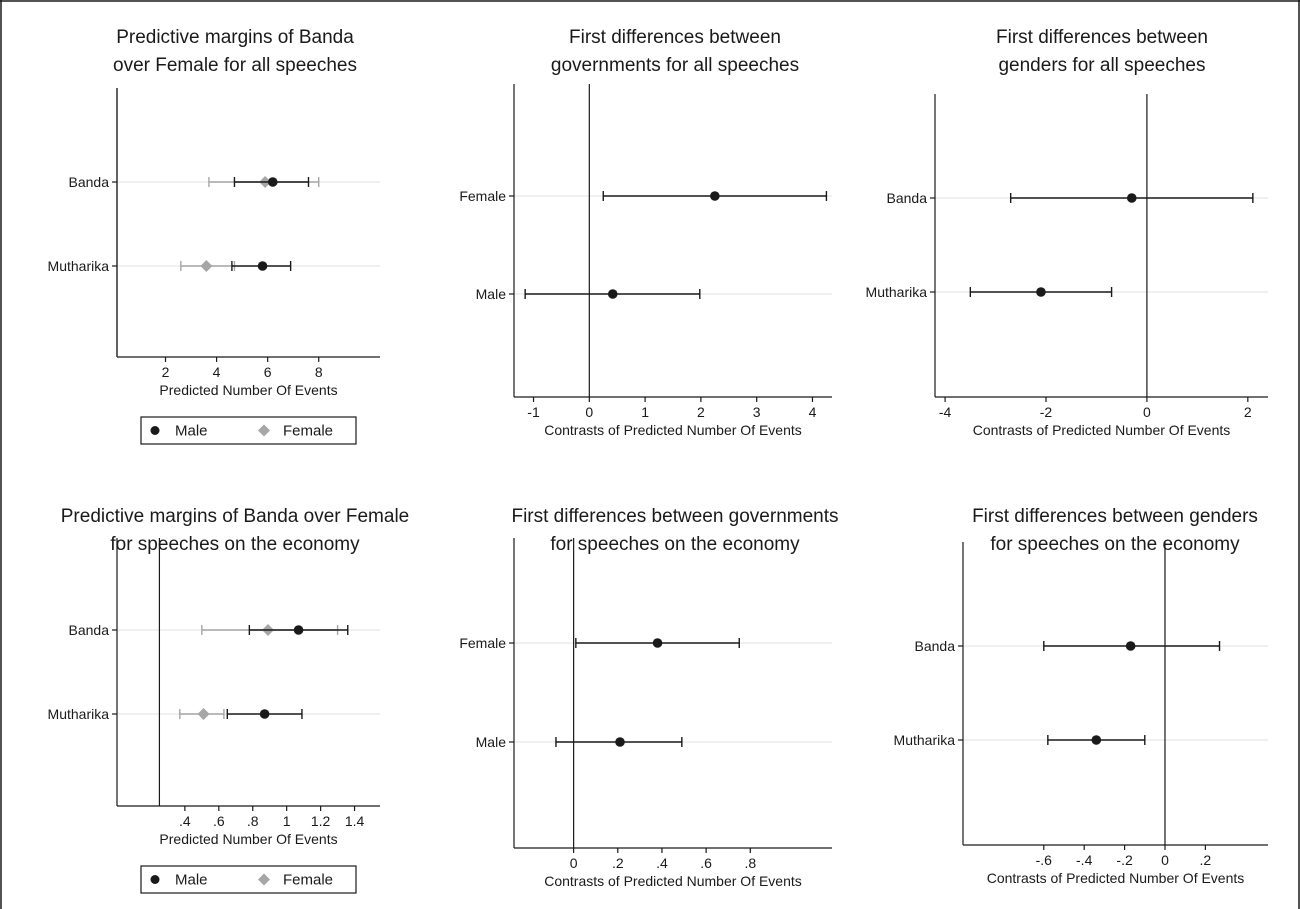 The height and width of the screenshot is (909, 1300). I want to click on x-tick-label: 1.2, so click(321, 821).